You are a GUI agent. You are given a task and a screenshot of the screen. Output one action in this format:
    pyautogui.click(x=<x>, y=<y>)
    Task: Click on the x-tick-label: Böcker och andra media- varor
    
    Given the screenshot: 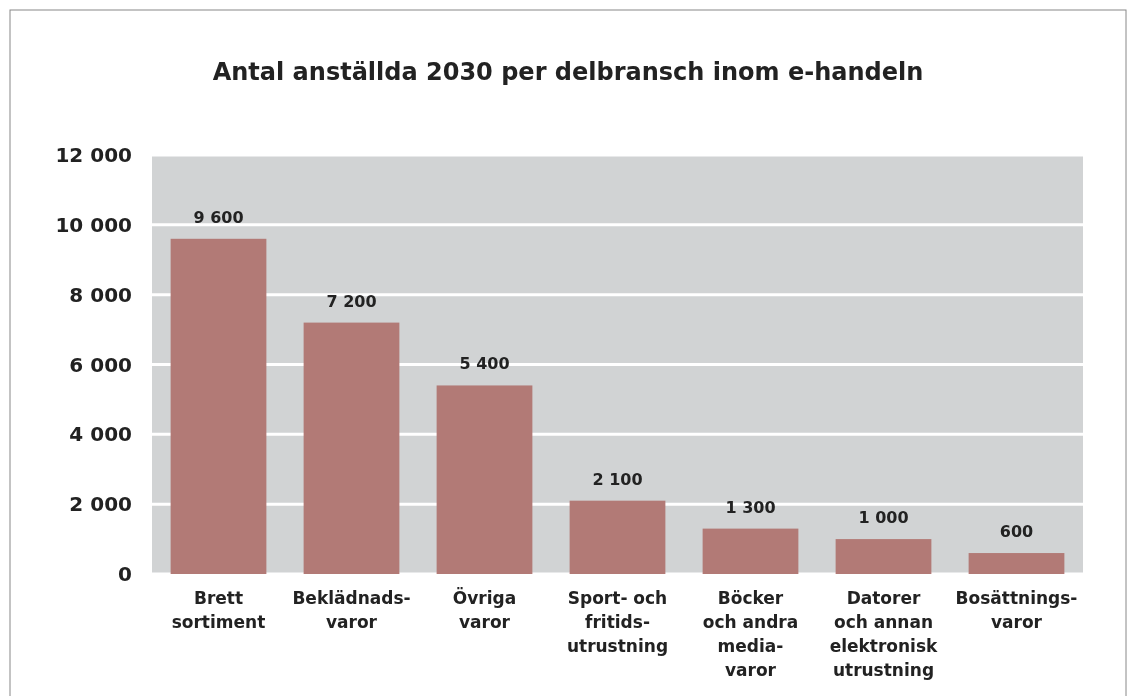 What is the action you would take?
    pyautogui.click(x=750, y=634)
    